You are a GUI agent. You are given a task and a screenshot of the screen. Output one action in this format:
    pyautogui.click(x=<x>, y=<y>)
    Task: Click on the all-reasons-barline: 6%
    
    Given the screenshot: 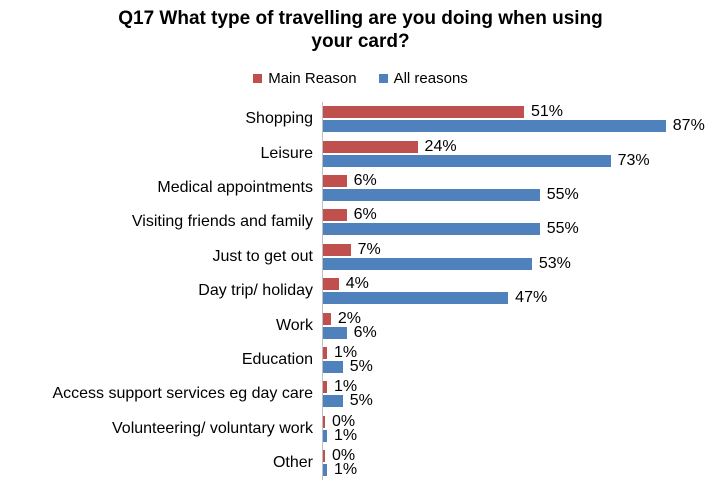 What is the action you would take?
    pyautogui.click(x=522, y=332)
    